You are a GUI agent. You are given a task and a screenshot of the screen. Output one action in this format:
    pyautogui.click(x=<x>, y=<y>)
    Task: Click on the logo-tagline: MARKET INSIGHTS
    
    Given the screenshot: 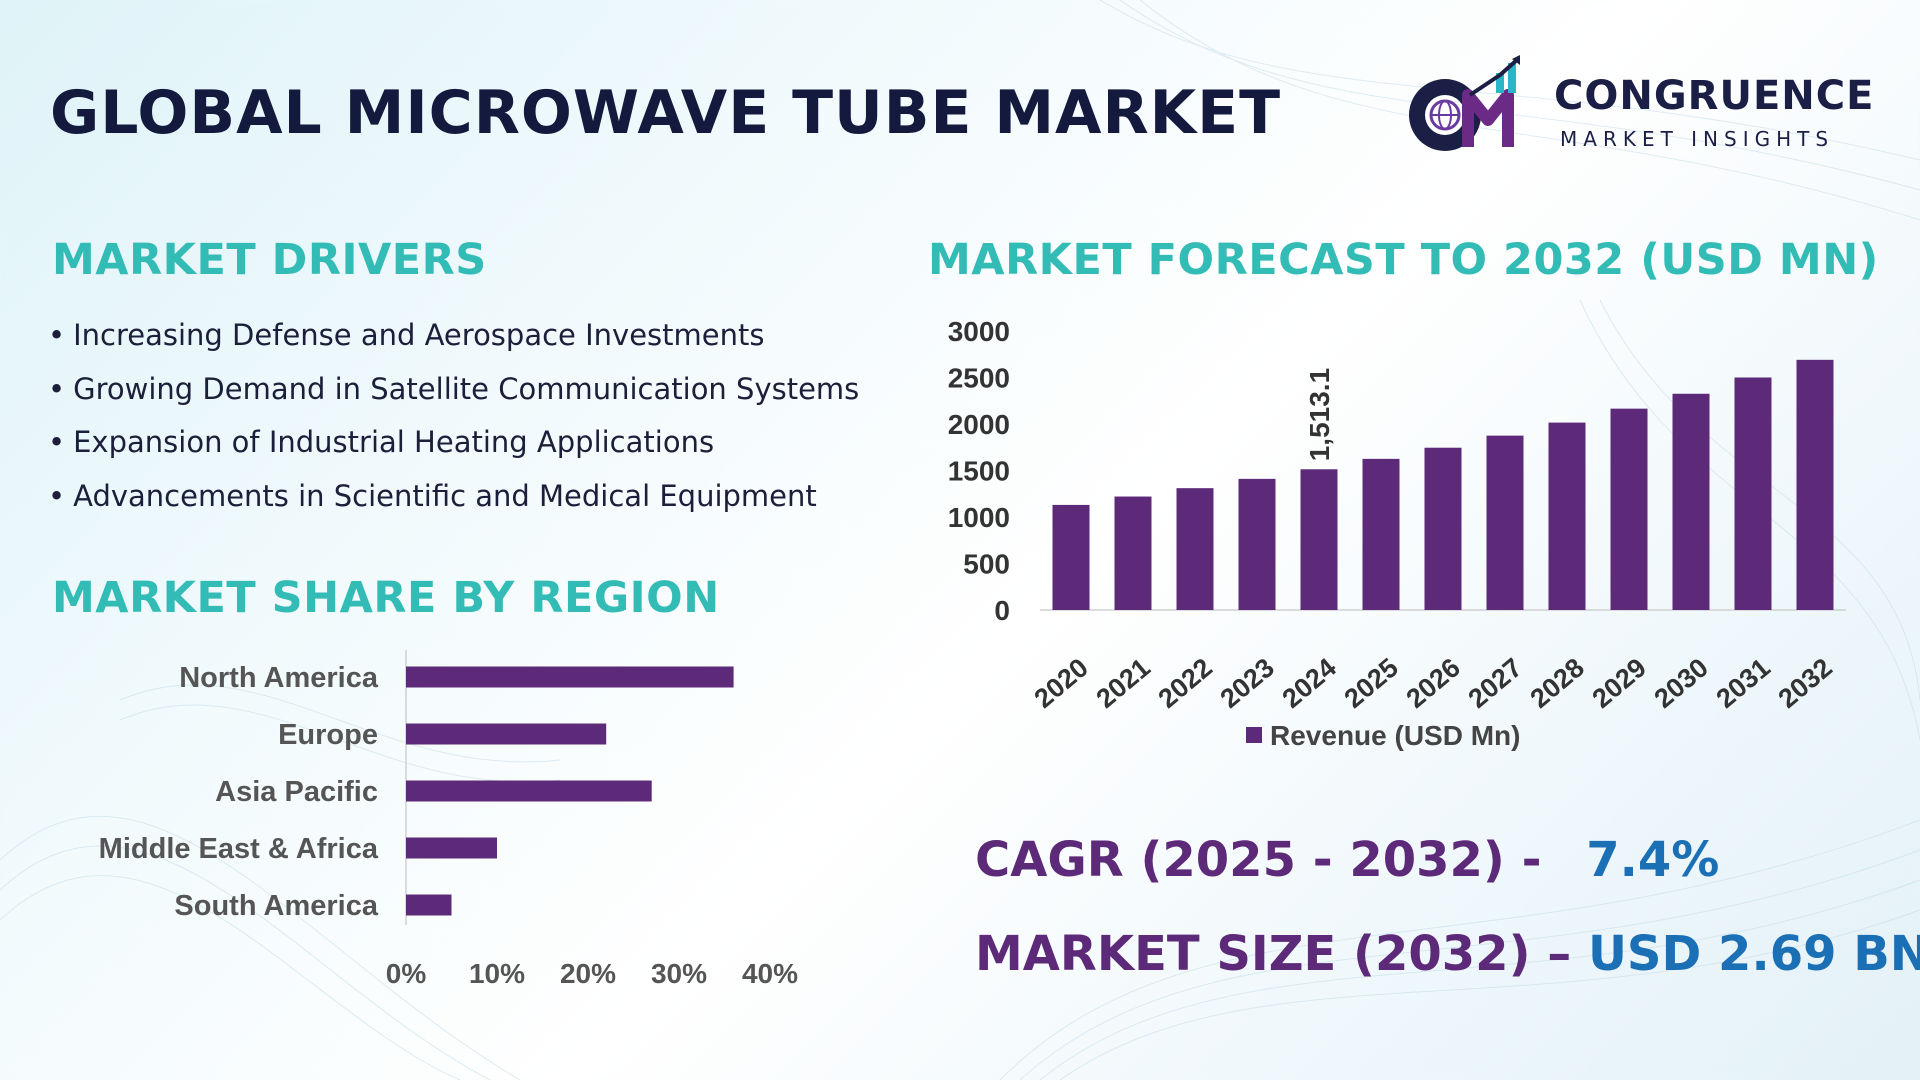 What is the action you would take?
    pyautogui.click(x=1697, y=139)
    